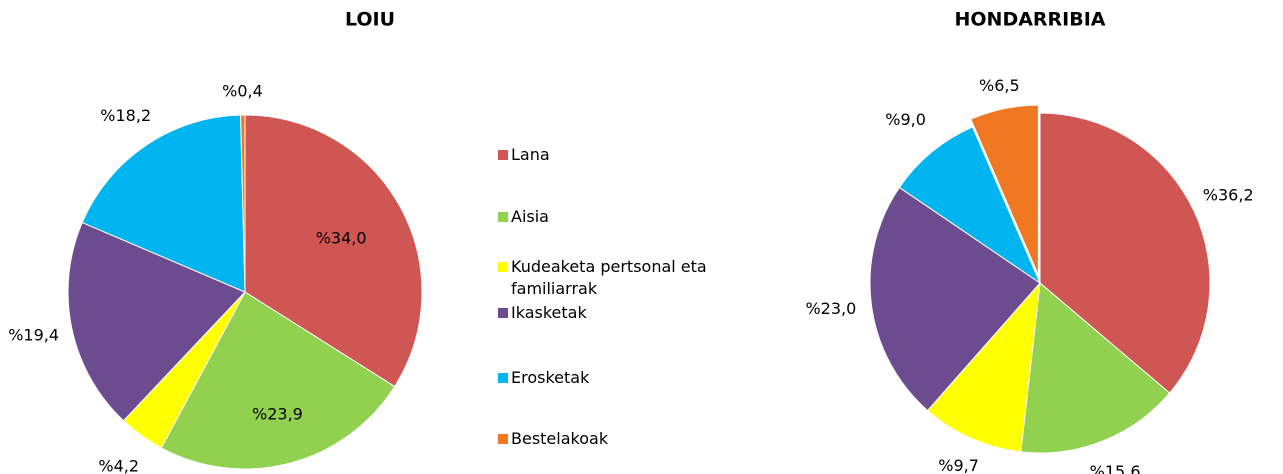 Image resolution: width=1283 pixels, height=474 pixels. I want to click on legend-item: Kudeaketa pertsonal eta familiarrak, so click(618, 278).